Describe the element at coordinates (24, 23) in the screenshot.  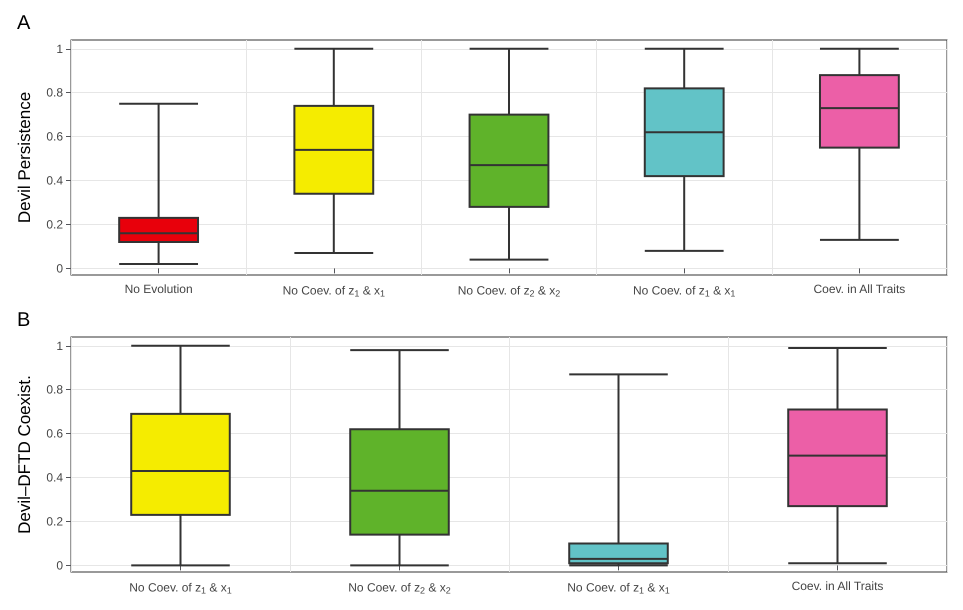
I see `chart-title: A` at that location.